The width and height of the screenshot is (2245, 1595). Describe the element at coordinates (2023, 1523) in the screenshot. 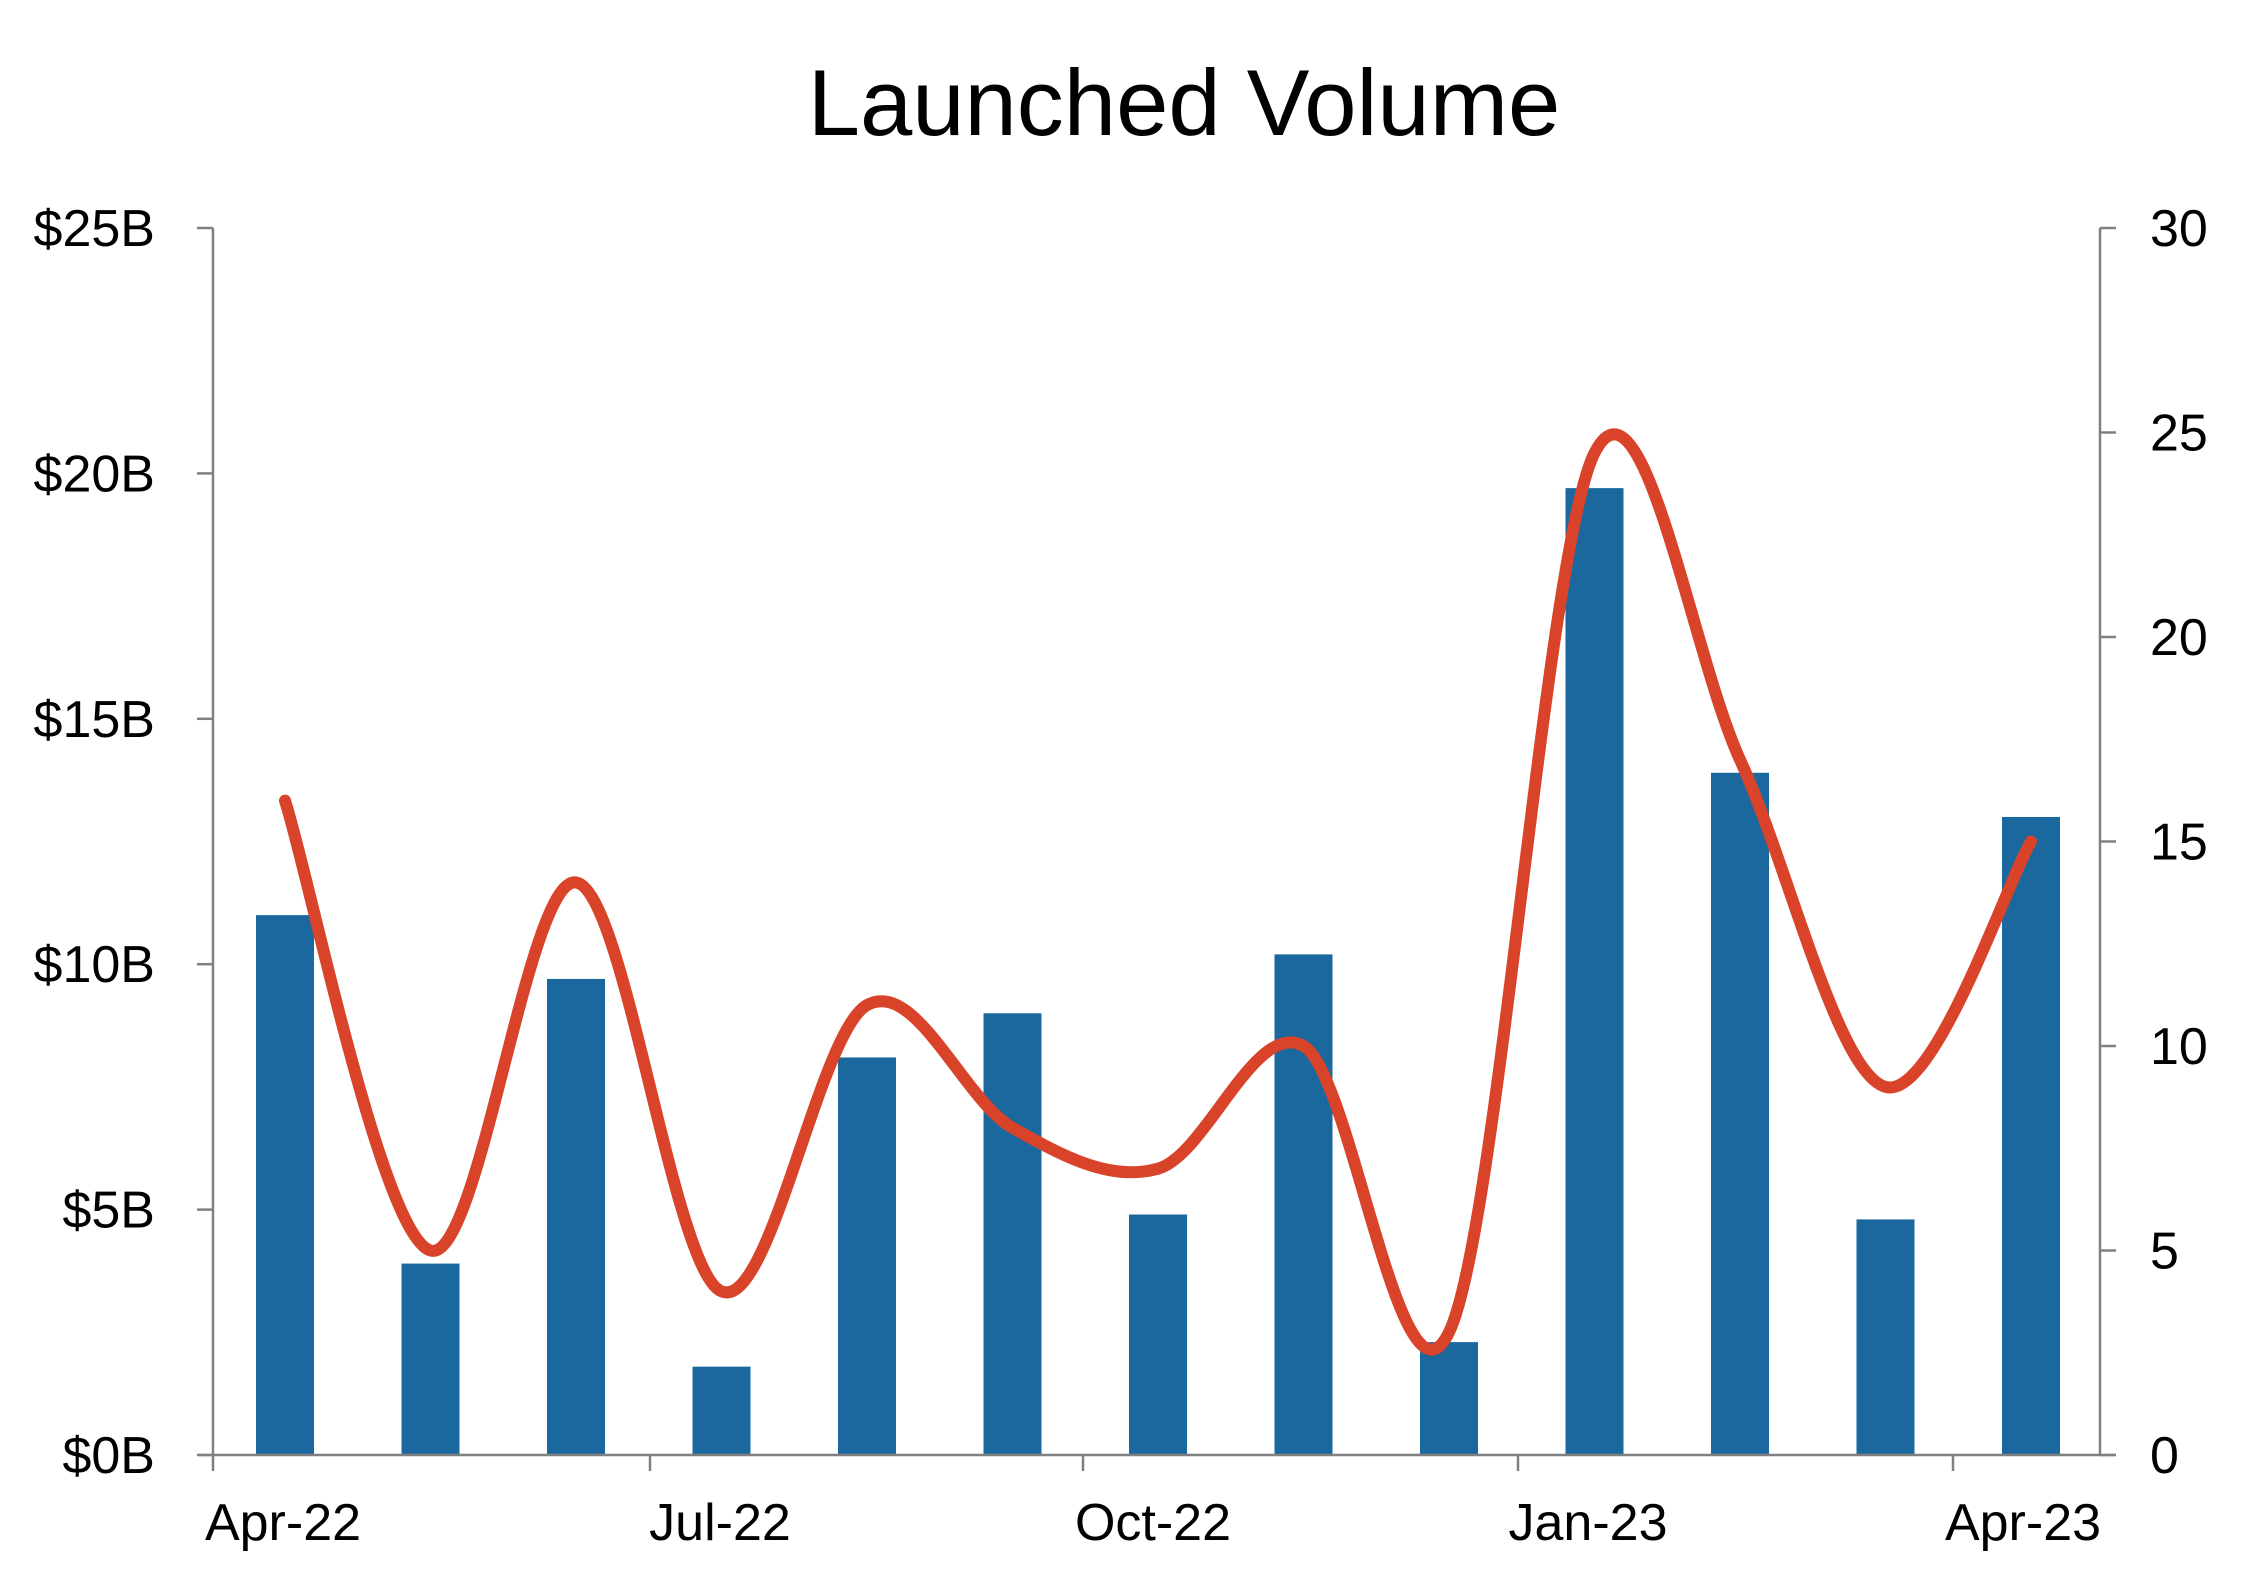

I see `x-tick-label: Apr-23` at that location.